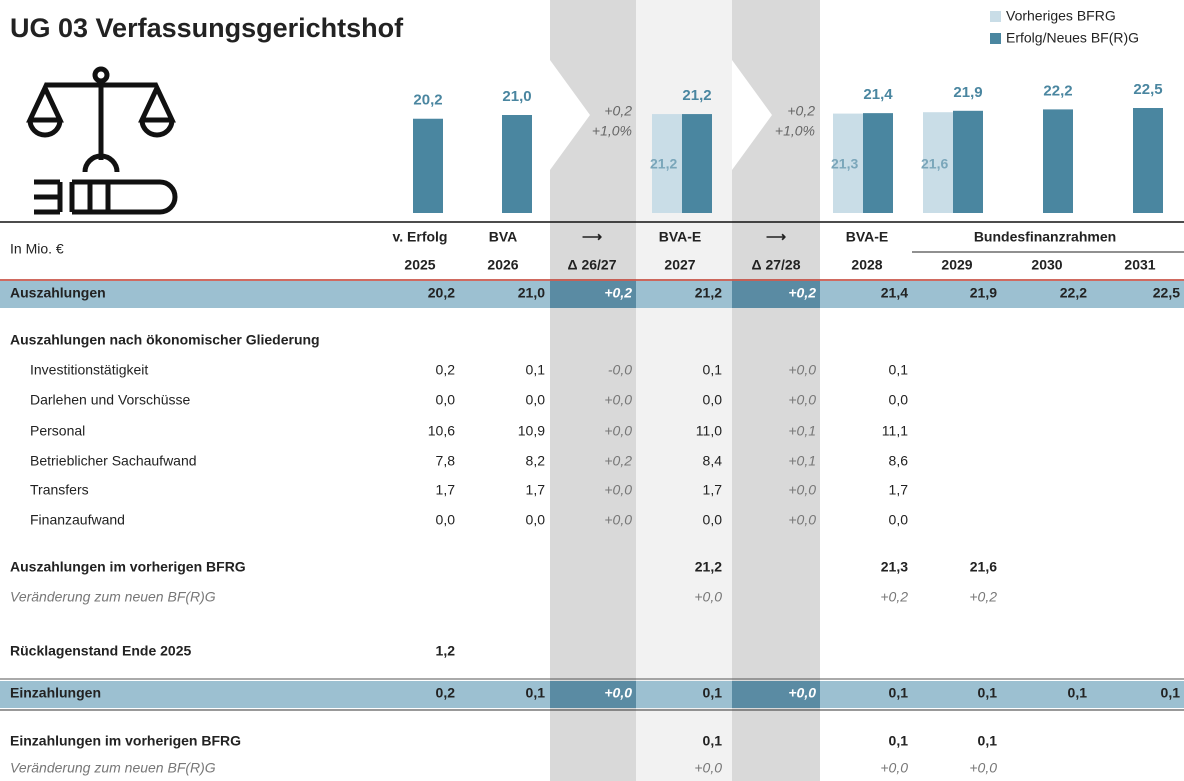 The width and height of the screenshot is (1184, 781). Describe the element at coordinates (59, 490) in the screenshot. I see `row-label: Transfers` at that location.